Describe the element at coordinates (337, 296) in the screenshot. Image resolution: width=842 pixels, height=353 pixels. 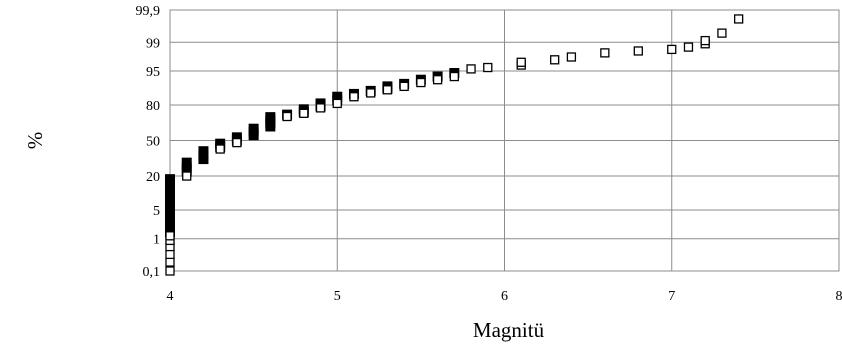
I see `x-tick-label: 5` at that location.